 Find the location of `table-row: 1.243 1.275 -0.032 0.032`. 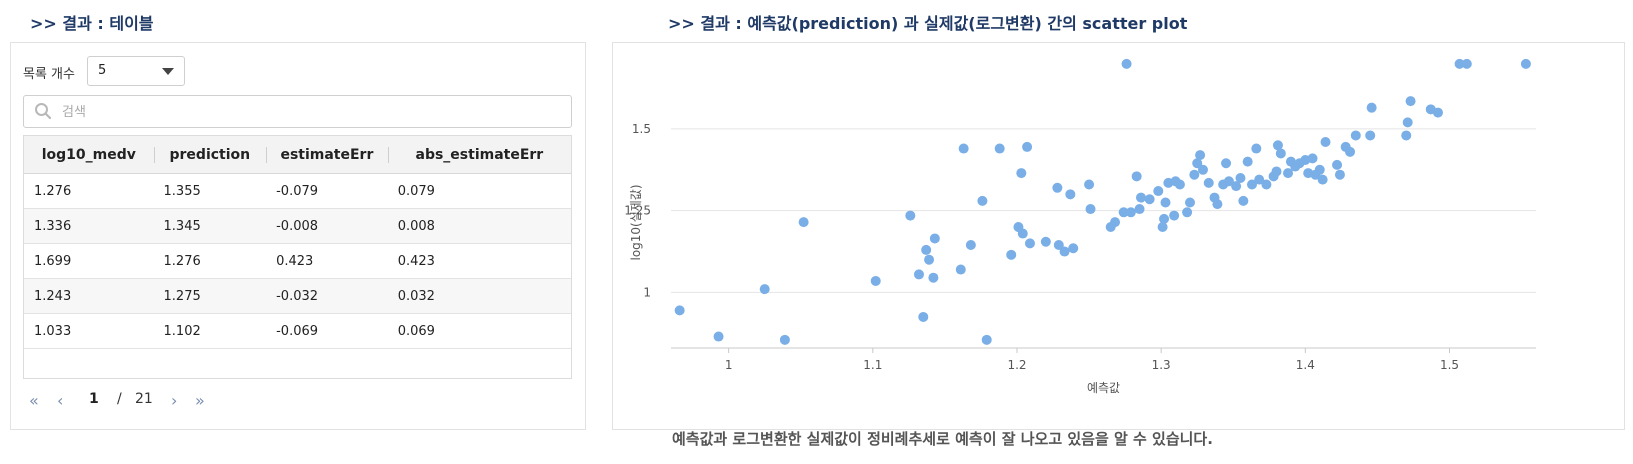

table-row: 1.243 1.275 -0.032 0.032 is located at coordinates (297, 296).